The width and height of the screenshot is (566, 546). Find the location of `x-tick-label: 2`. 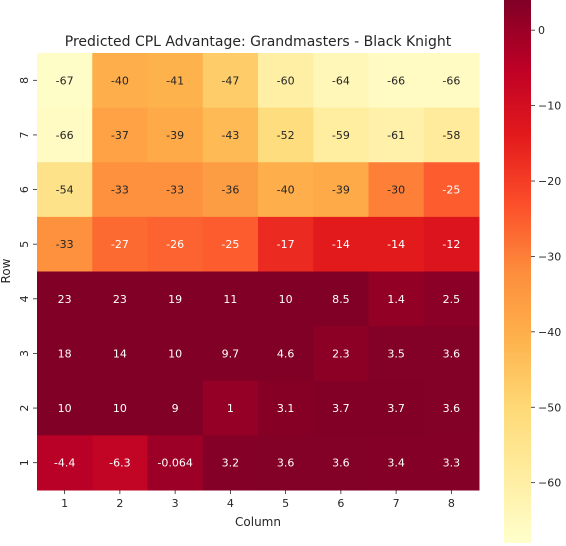

x-tick-label: 2 is located at coordinates (119, 503).